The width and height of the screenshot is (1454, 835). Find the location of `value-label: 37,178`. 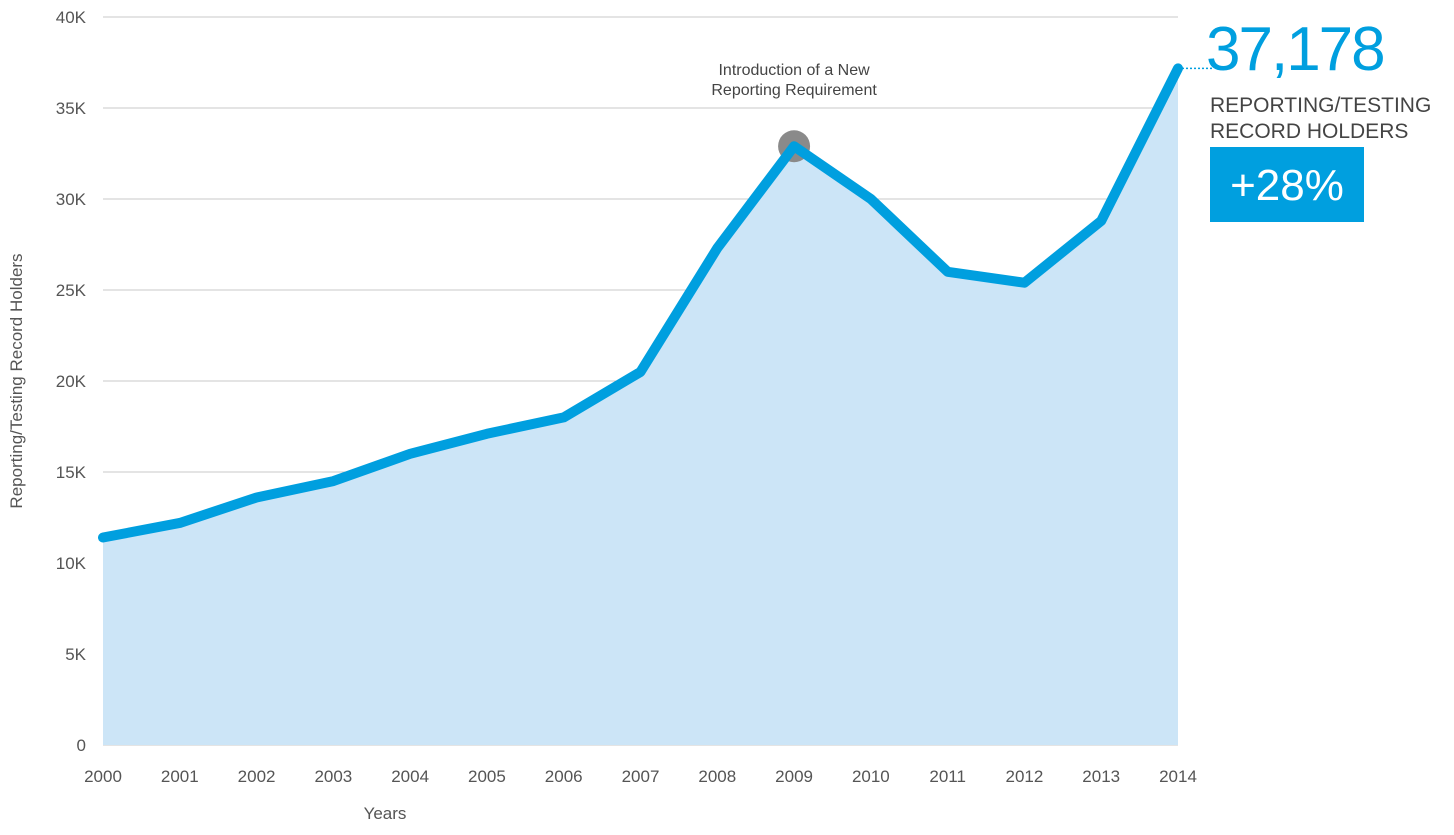

value-label: 37,178 is located at coordinates (1295, 49).